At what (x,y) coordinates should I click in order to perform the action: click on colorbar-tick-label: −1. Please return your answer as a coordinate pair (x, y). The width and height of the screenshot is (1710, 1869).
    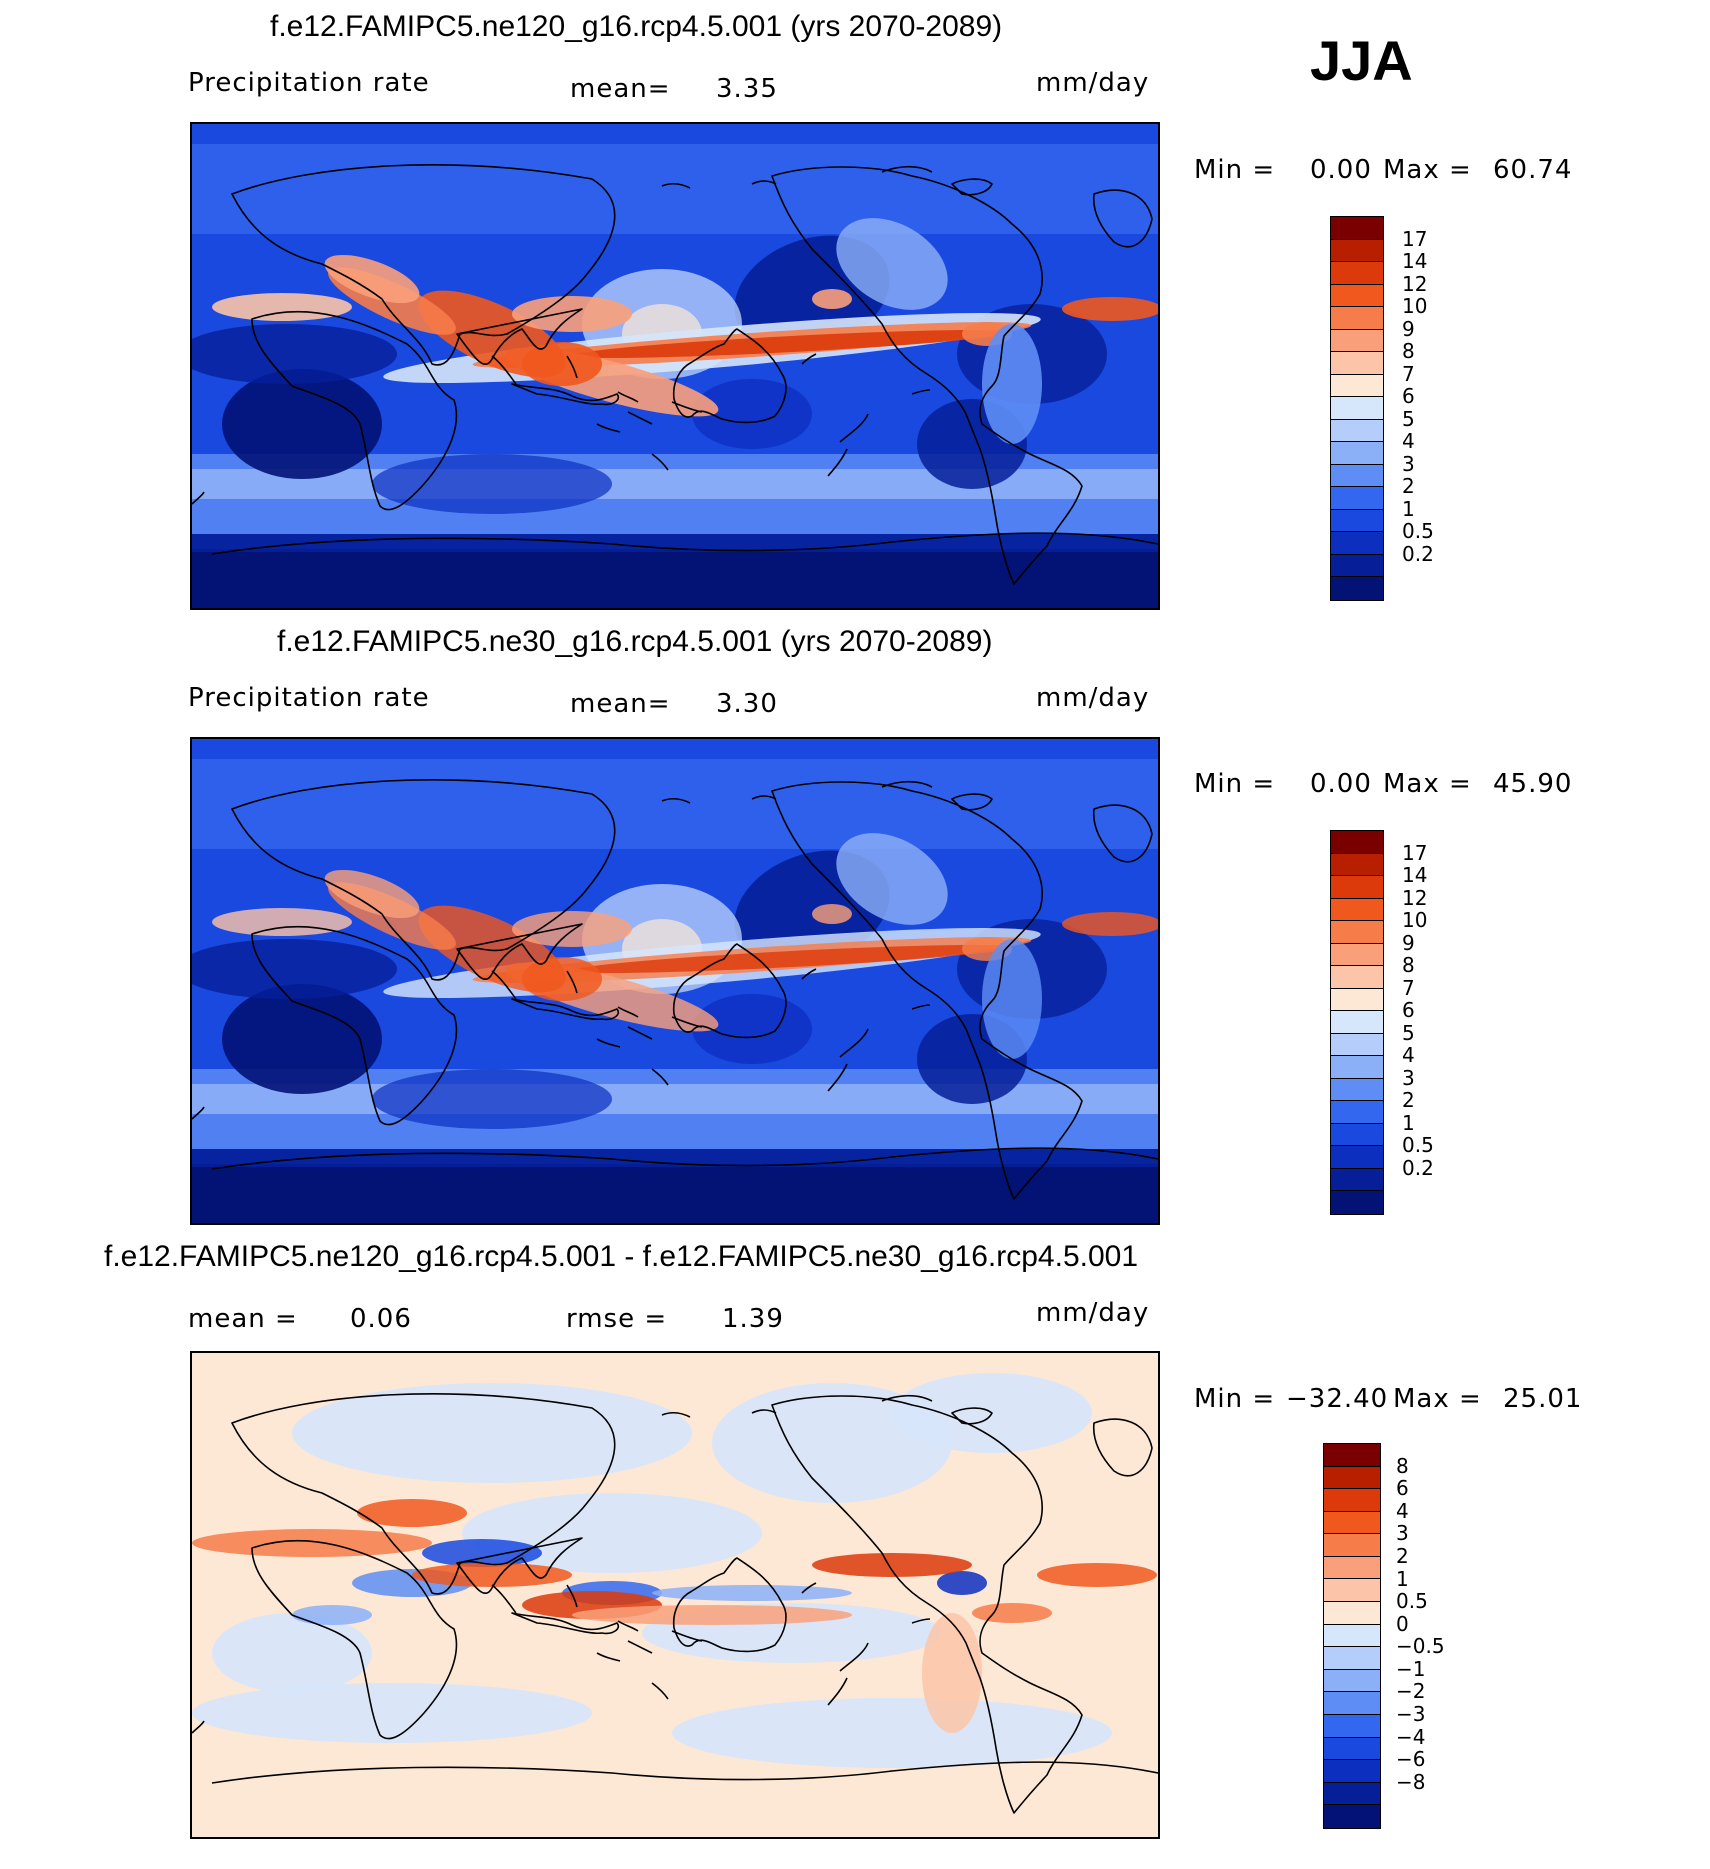
    Looking at the image, I should click on (1411, 1668).